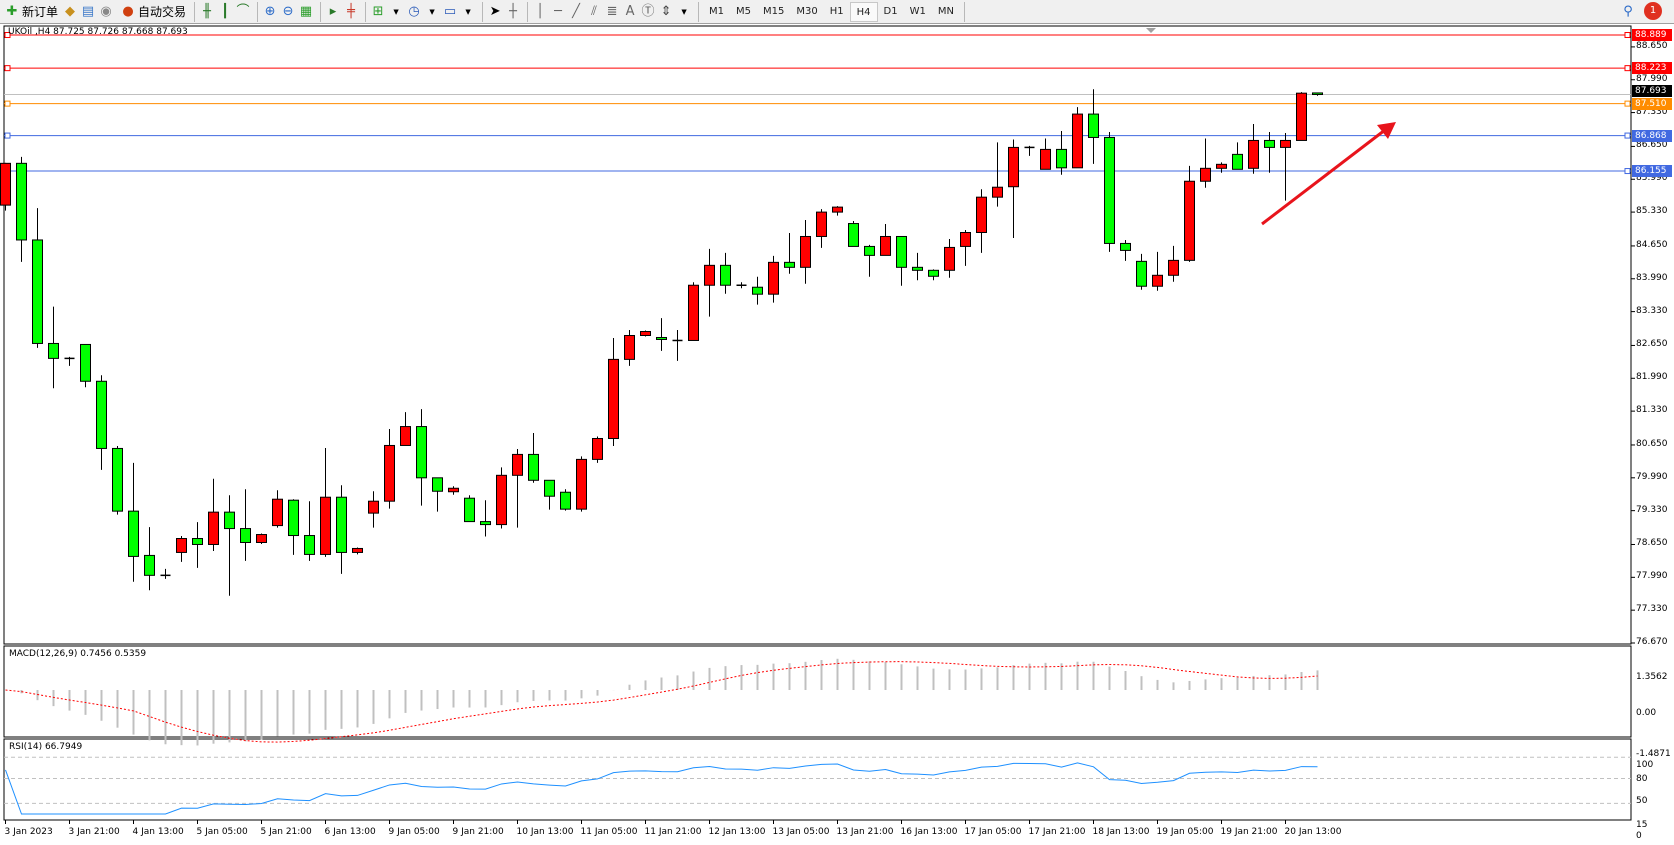 The height and width of the screenshot is (845, 1674). I want to click on indicators-icon: ⊞, so click(378, 11).